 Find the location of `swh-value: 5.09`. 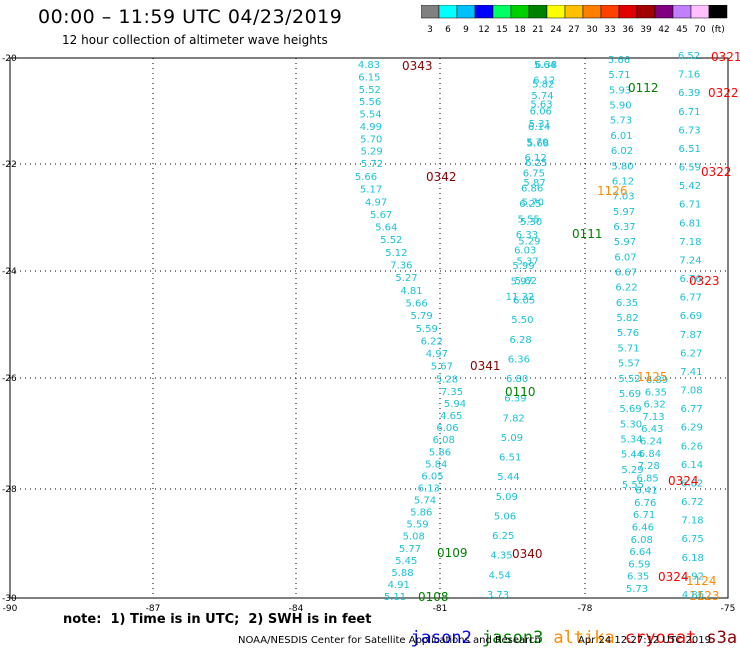

swh-value: 5.09 is located at coordinates (507, 497).